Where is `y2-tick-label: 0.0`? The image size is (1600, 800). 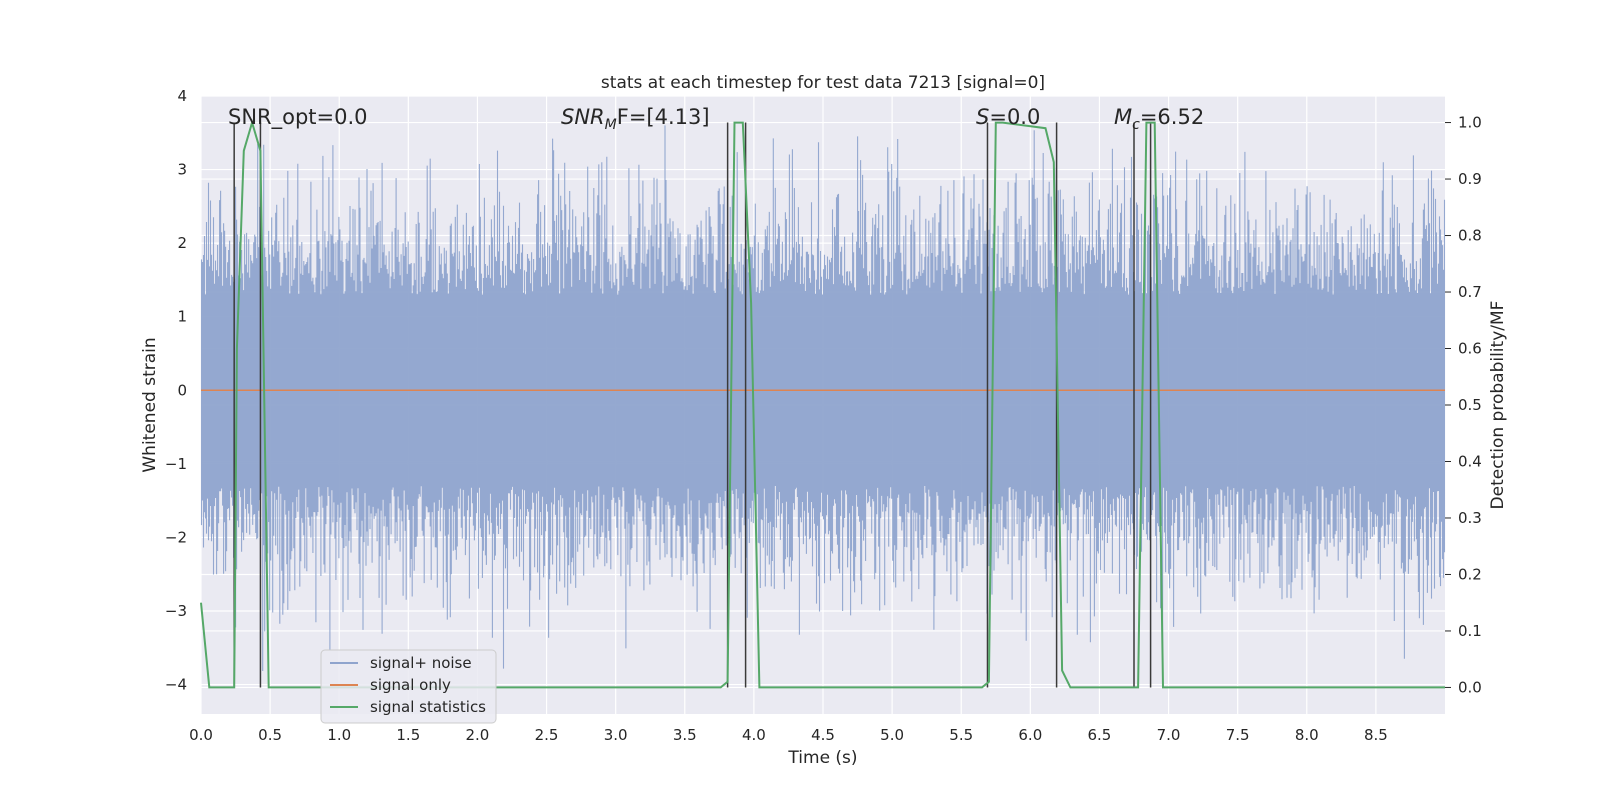
y2-tick-label: 0.0 is located at coordinates (1470, 687).